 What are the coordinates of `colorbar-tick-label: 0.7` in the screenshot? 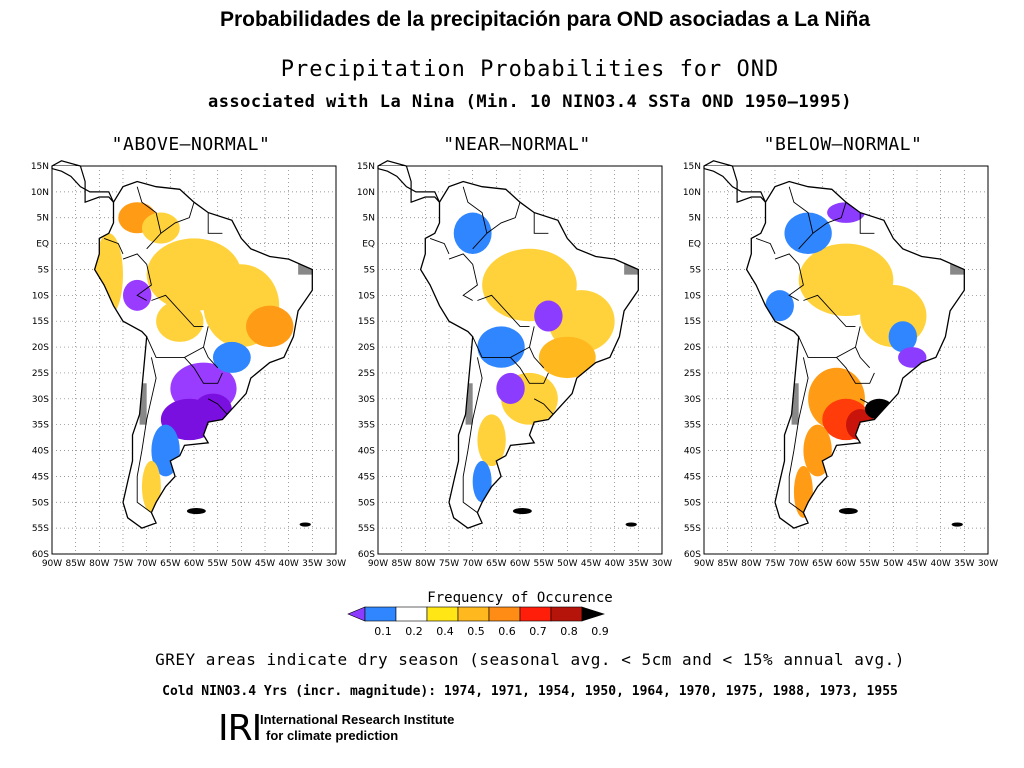 It's located at (538, 631).